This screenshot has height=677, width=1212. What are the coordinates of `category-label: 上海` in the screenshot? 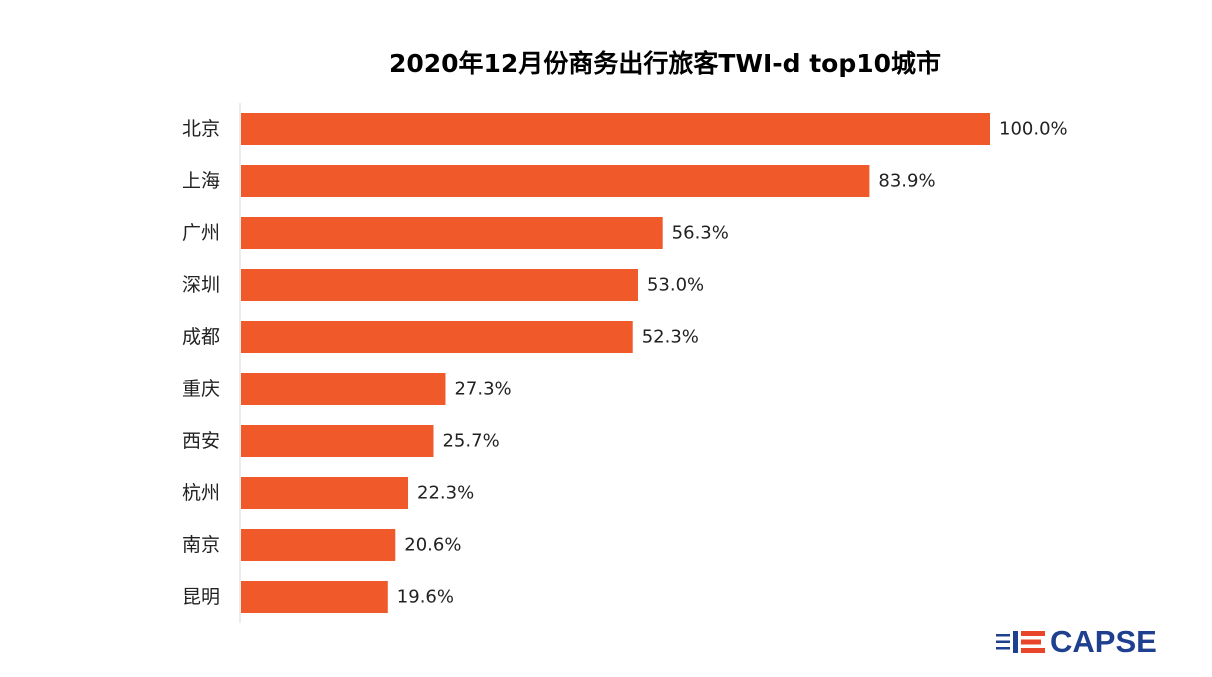 It's located at (201, 181).